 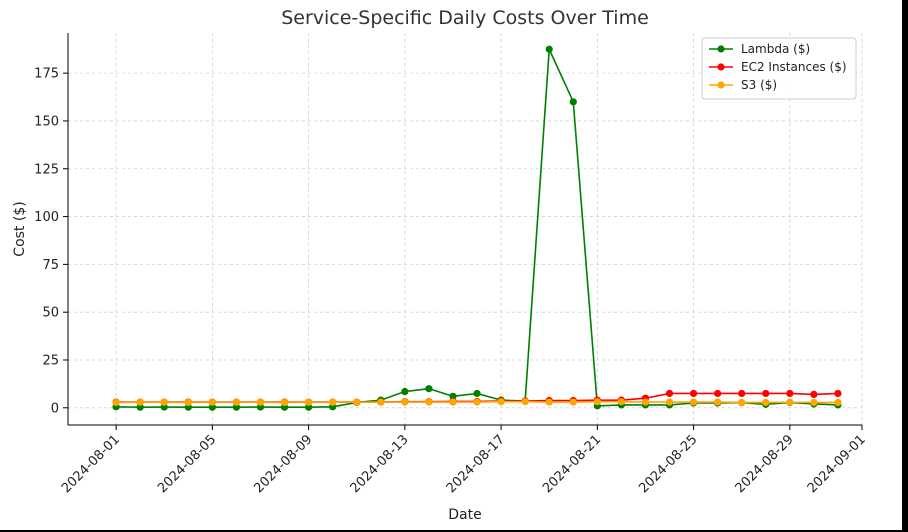 What do you see at coordinates (775, 49) in the screenshot?
I see `legend-label: Lambda ($)` at bounding box center [775, 49].